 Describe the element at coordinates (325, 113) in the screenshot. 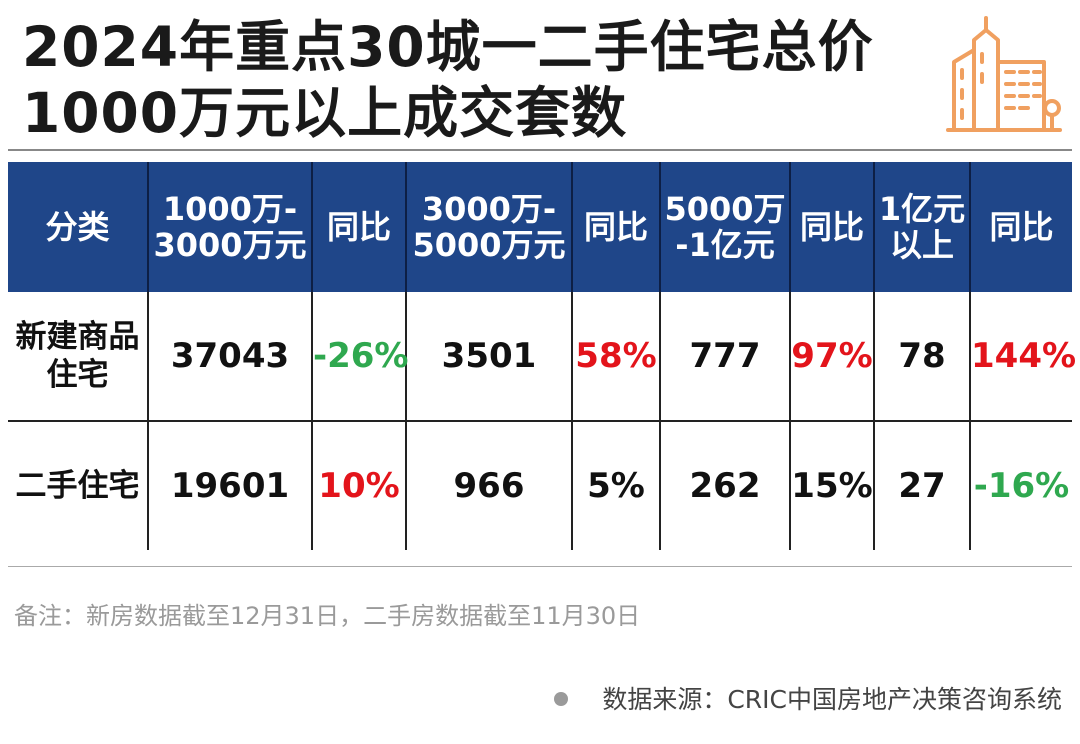

I see `title-line-2: 1000万元以上成交套数` at that location.